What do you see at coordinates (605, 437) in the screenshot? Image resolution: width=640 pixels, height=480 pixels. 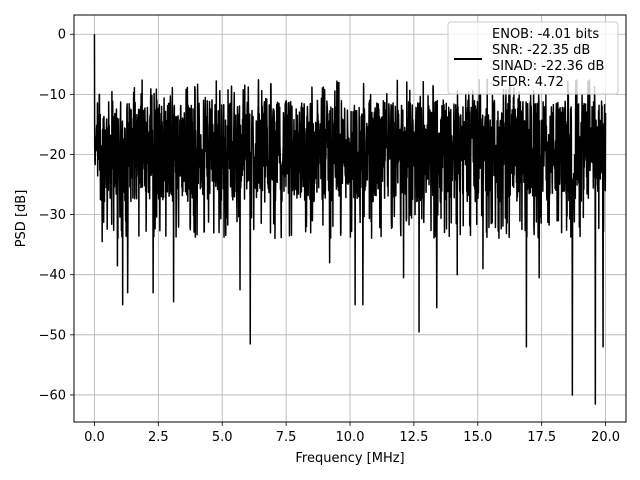 I see `x-tick-label: 20.0` at bounding box center [605, 437].